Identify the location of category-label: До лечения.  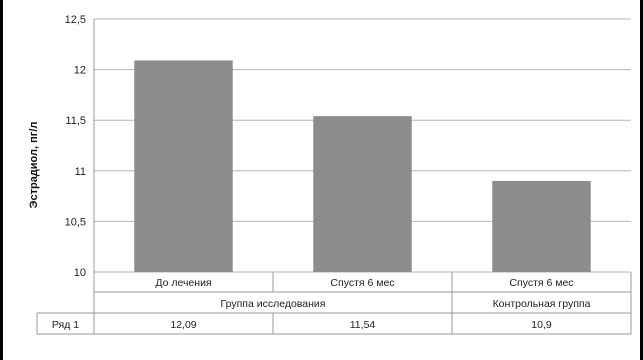
(183, 283).